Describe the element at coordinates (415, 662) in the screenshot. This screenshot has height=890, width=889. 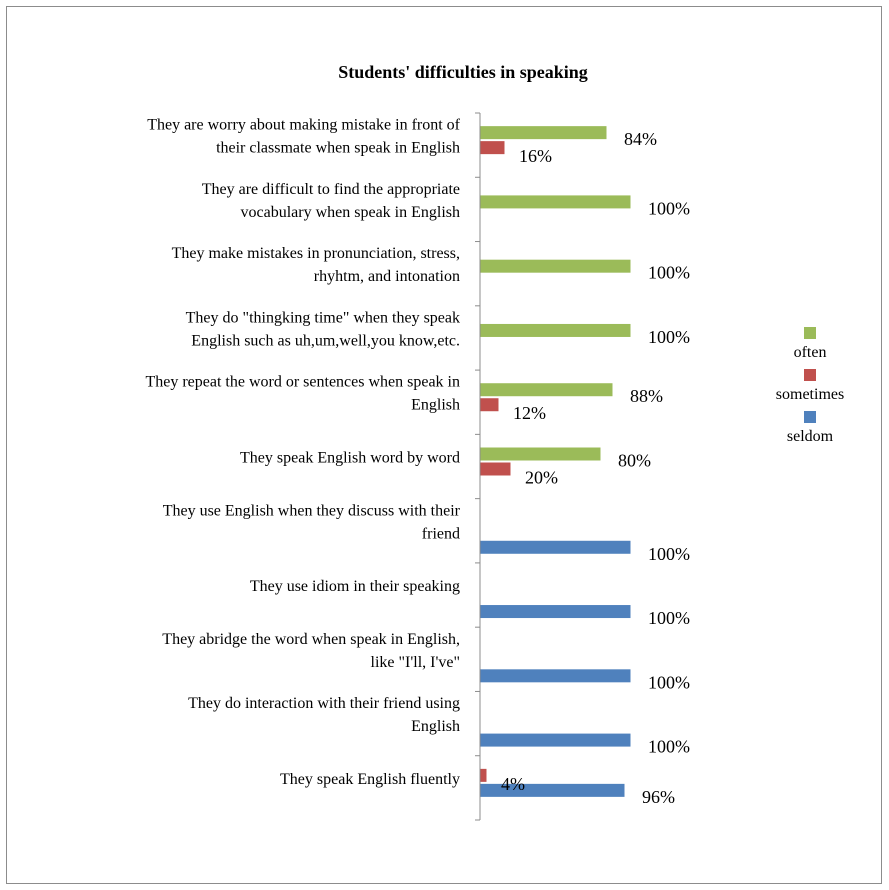
I see `category-label: like "I'll, I've"` at that location.